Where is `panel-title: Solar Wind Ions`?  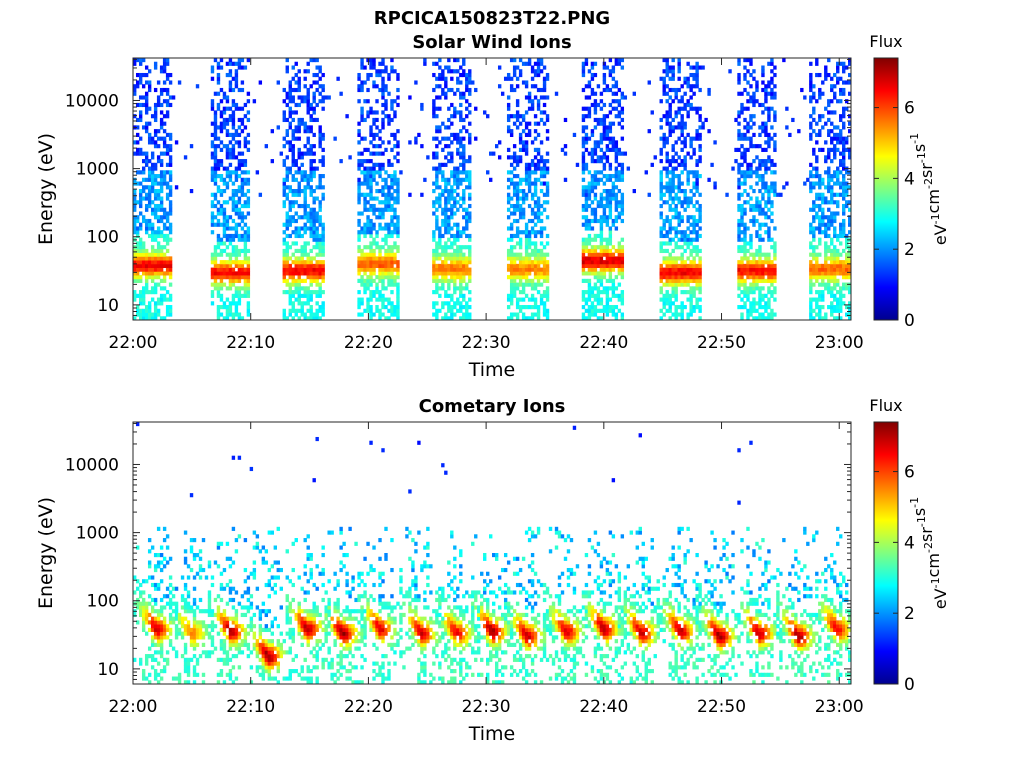 panel-title: Solar Wind Ions is located at coordinates (491, 42).